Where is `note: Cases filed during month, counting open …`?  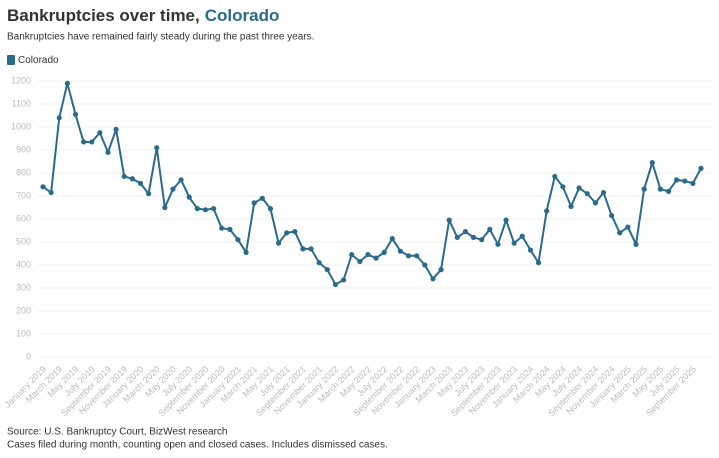 note: Cases filed during month, counting open … is located at coordinates (197, 445).